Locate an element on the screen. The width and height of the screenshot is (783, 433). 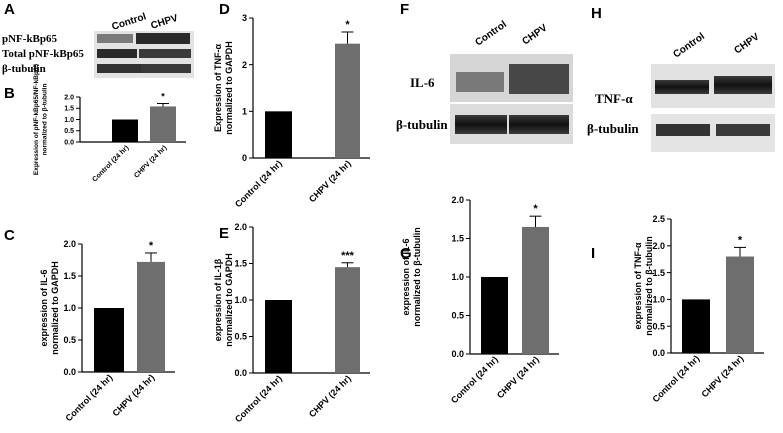
chart-i-category-label: Control (24 hr) is located at coordinates (676, 378).